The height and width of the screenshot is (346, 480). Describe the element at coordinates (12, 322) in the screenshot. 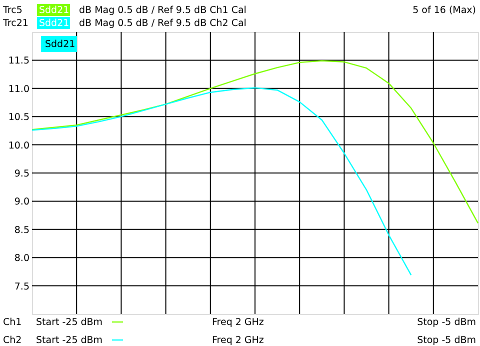

I see `text: Ch1` at that location.